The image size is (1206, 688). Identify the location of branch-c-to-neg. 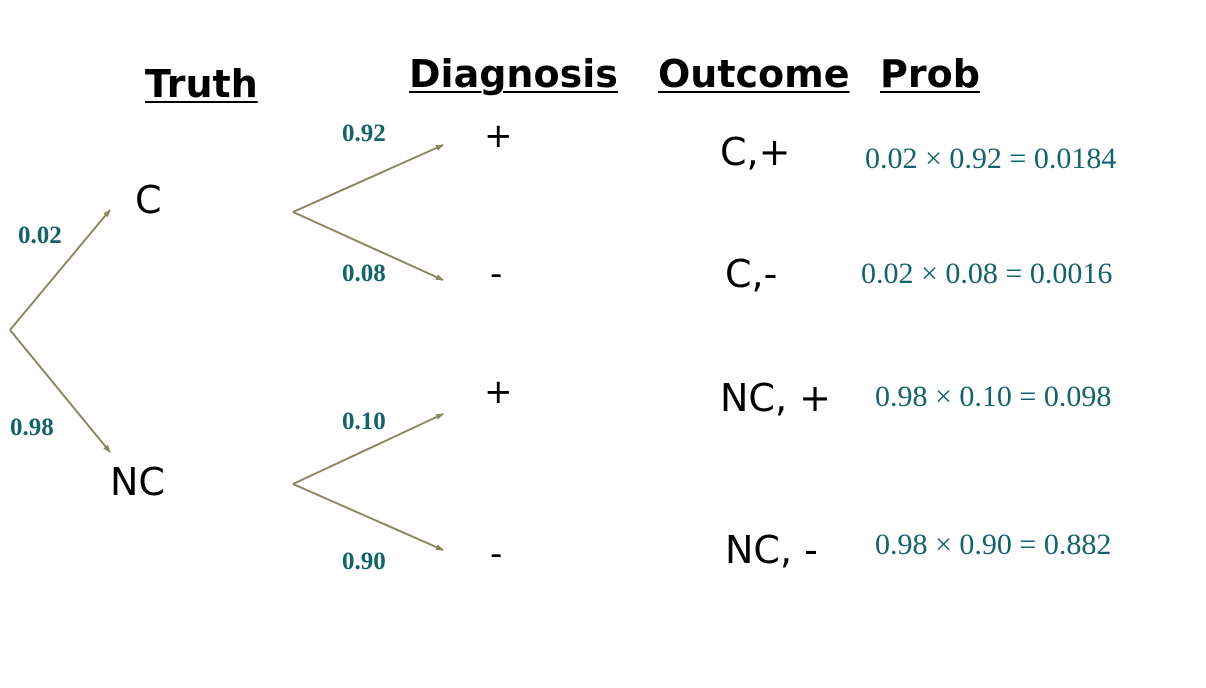
(368, 246).